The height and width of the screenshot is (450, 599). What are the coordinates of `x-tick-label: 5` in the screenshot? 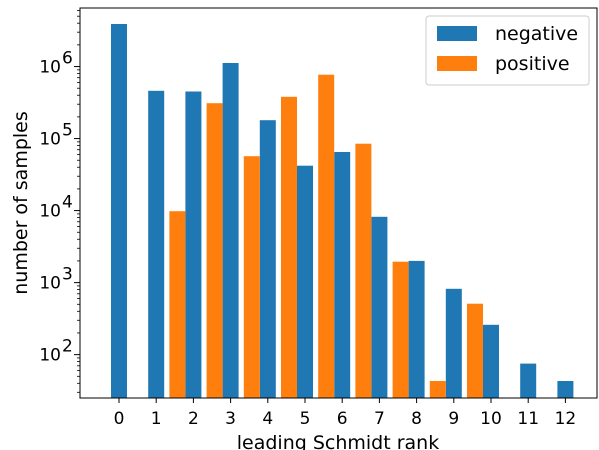 It's located at (305, 419).